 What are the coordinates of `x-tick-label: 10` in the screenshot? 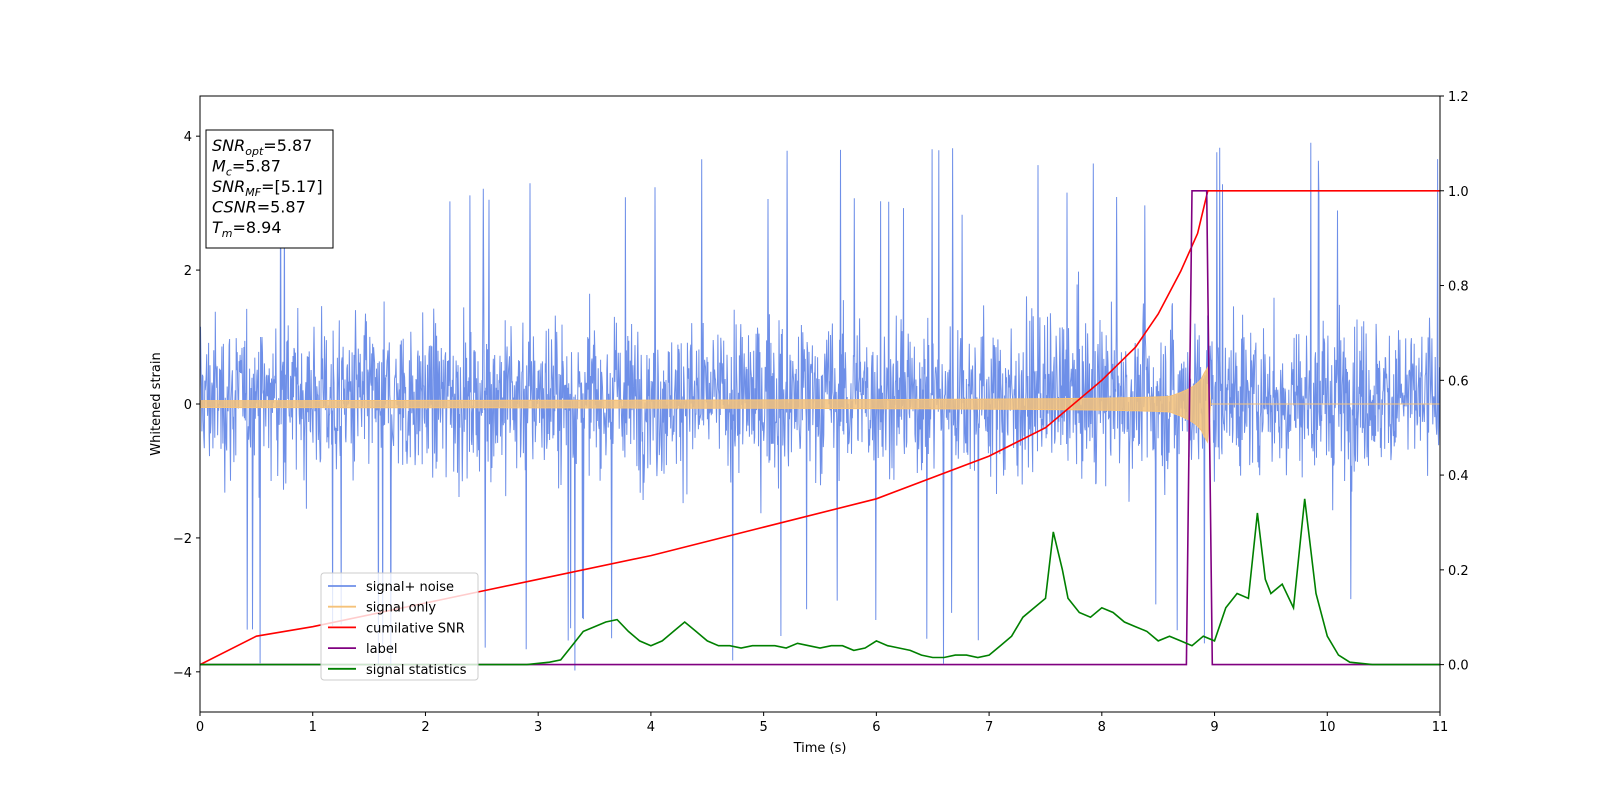 It's located at (1327, 727).